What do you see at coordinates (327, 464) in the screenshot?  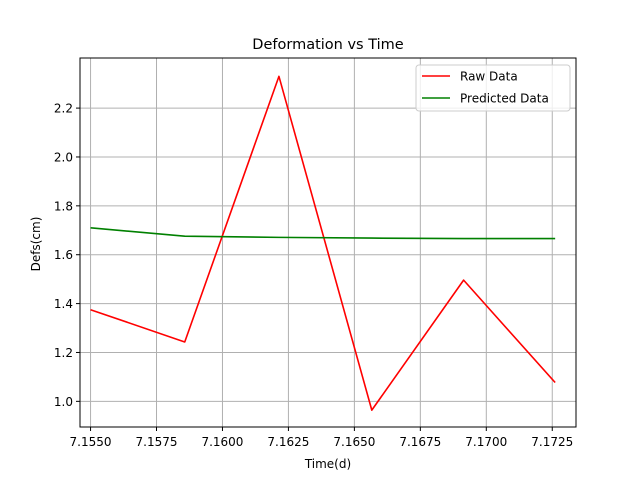 I see `x-axis-label: Time(d)` at bounding box center [327, 464].